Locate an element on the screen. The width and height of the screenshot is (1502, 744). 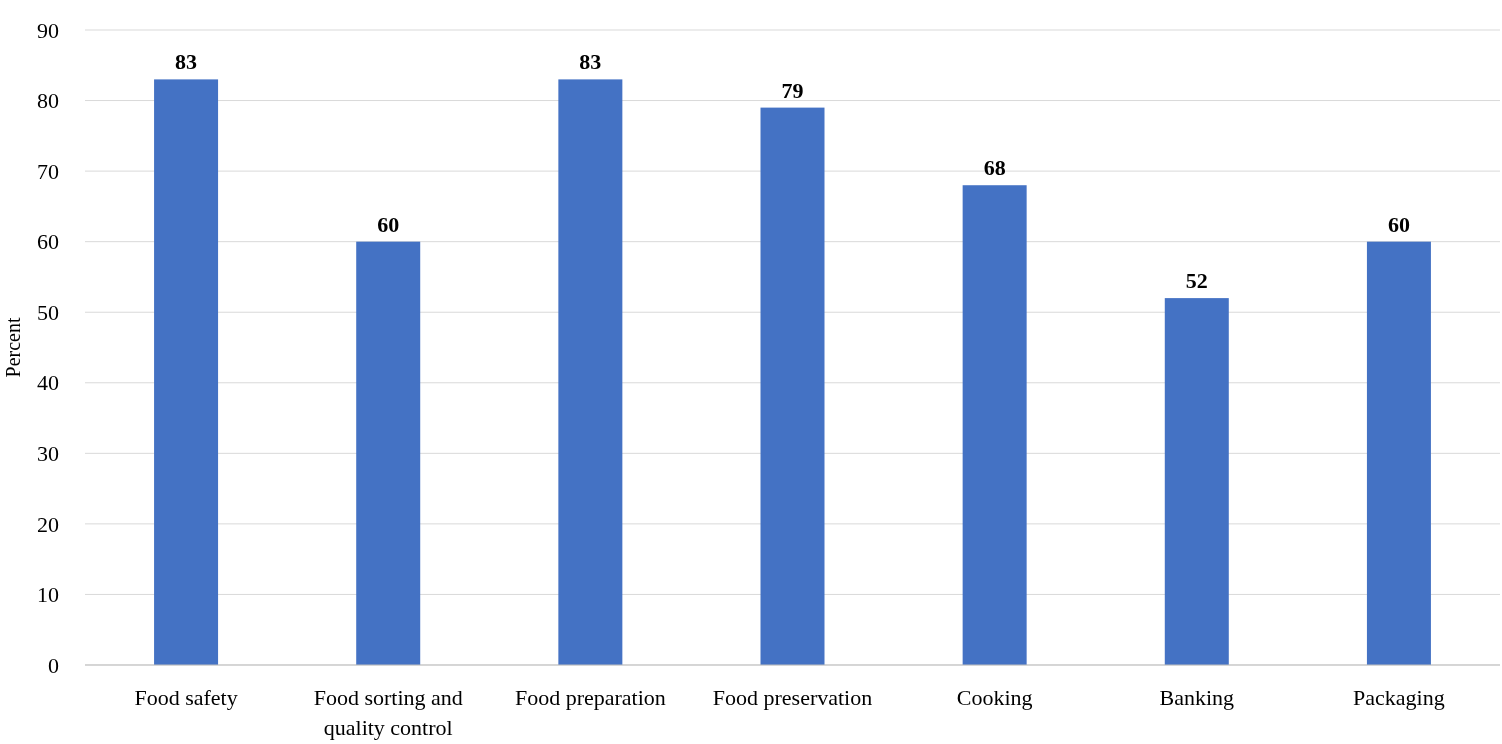
x-tick-label: Food preservation is located at coordinates (792, 697).